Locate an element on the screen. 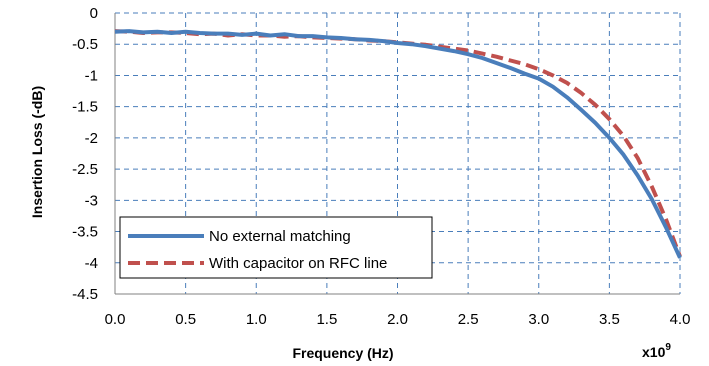 This screenshot has height=366, width=709. y-tick-label: -2 is located at coordinates (91, 138).